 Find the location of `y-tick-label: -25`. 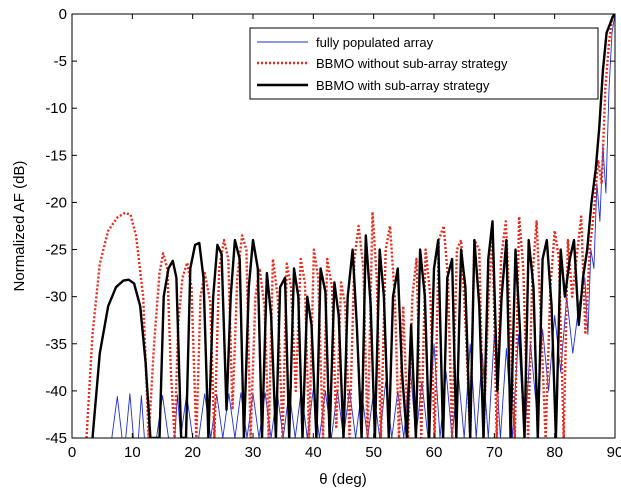

y-tick-label: -25 is located at coordinates (56, 250).